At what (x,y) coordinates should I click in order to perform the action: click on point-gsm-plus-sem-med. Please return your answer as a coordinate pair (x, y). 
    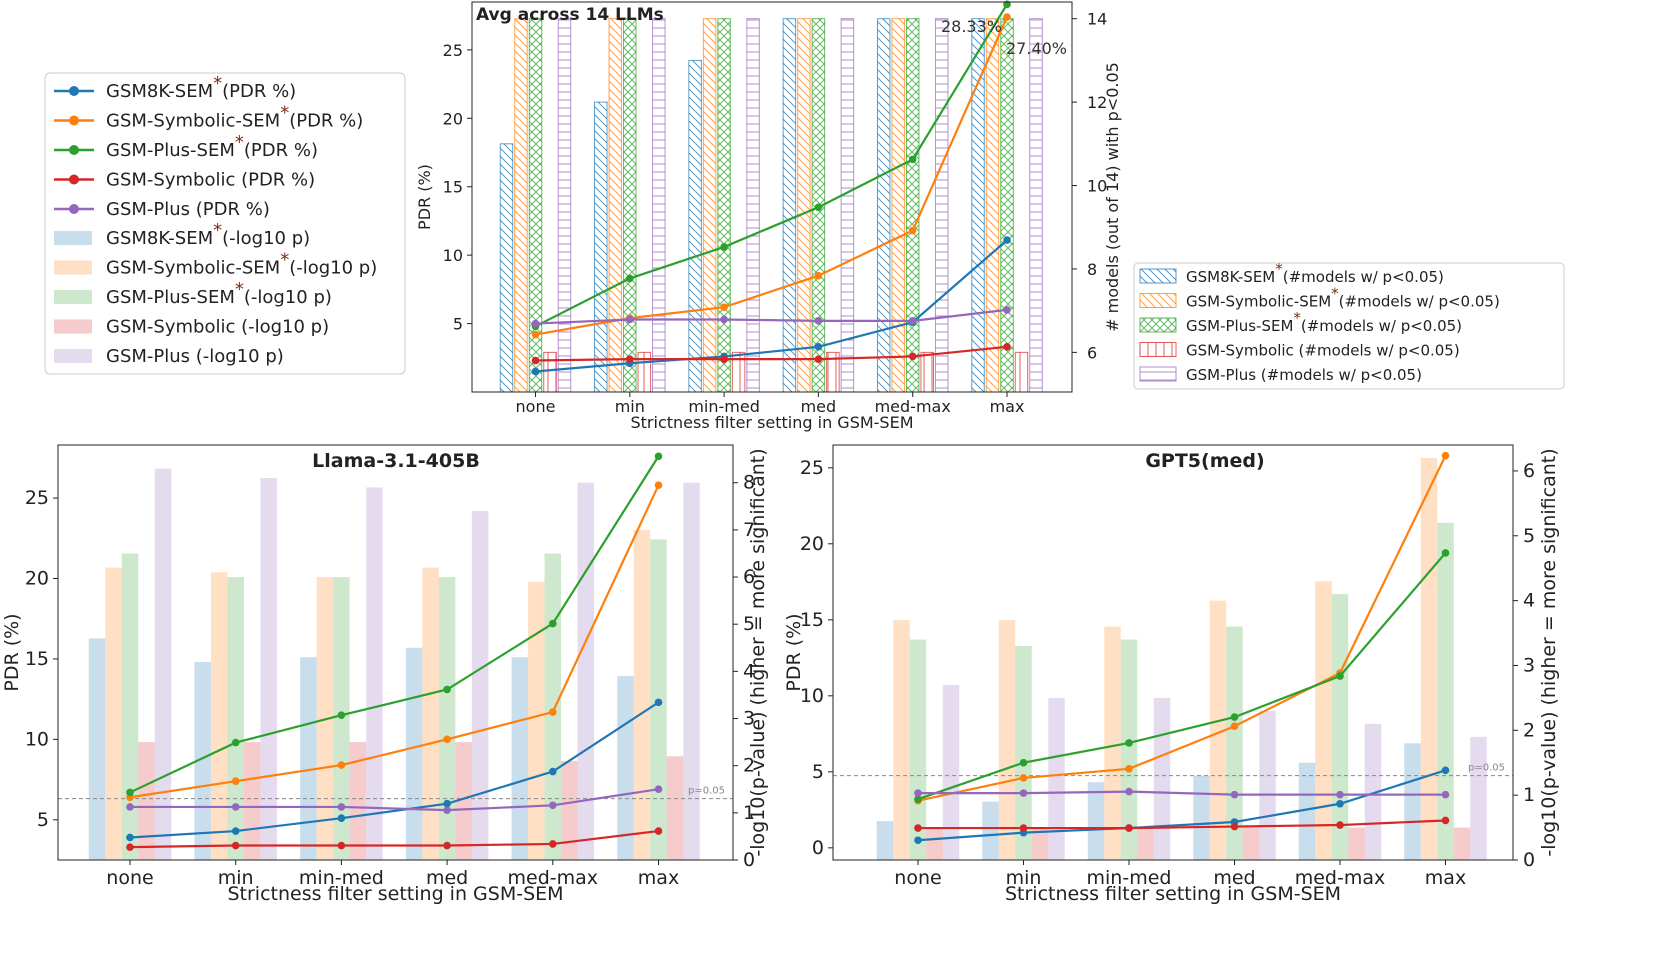
    Looking at the image, I should click on (818, 207).